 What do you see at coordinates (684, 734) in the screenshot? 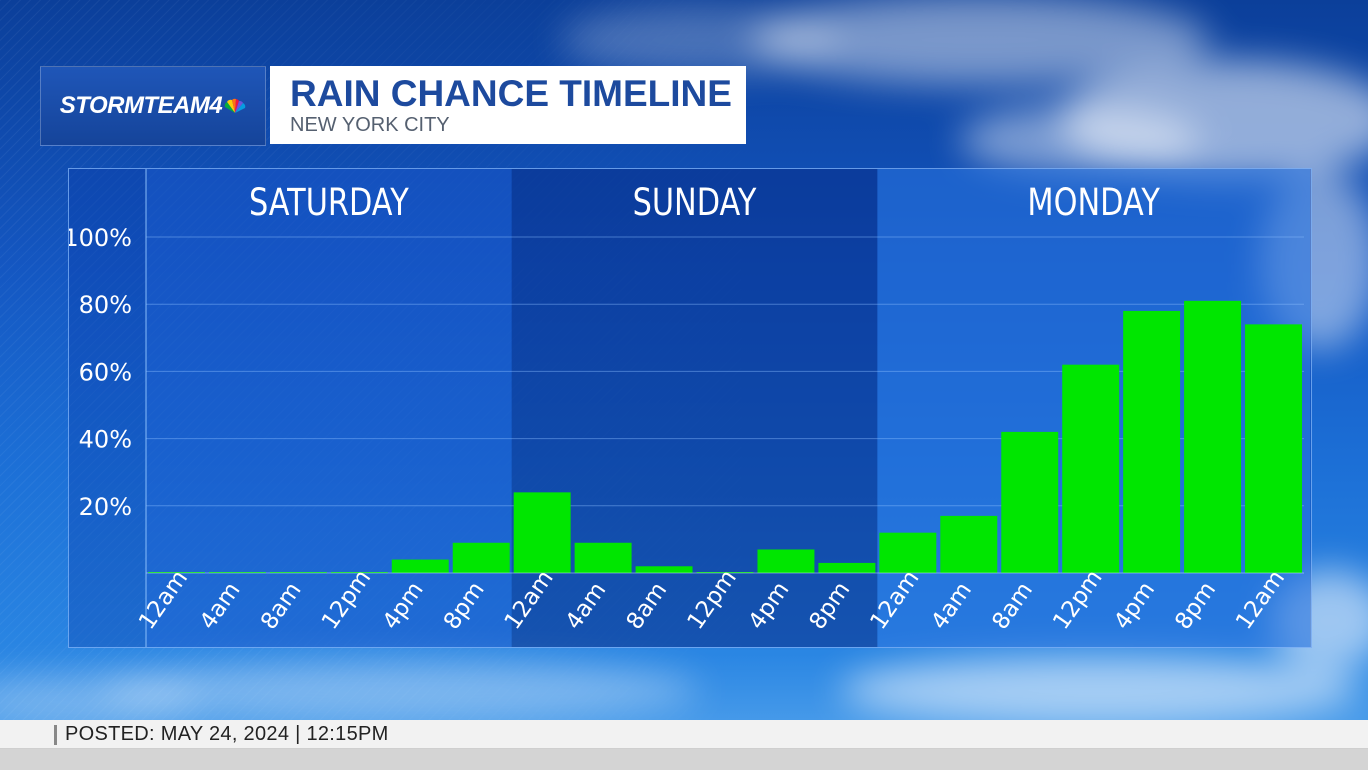
I see `footer-bar: POSTED: MAY 24, 2024 | 12:15PM` at bounding box center [684, 734].